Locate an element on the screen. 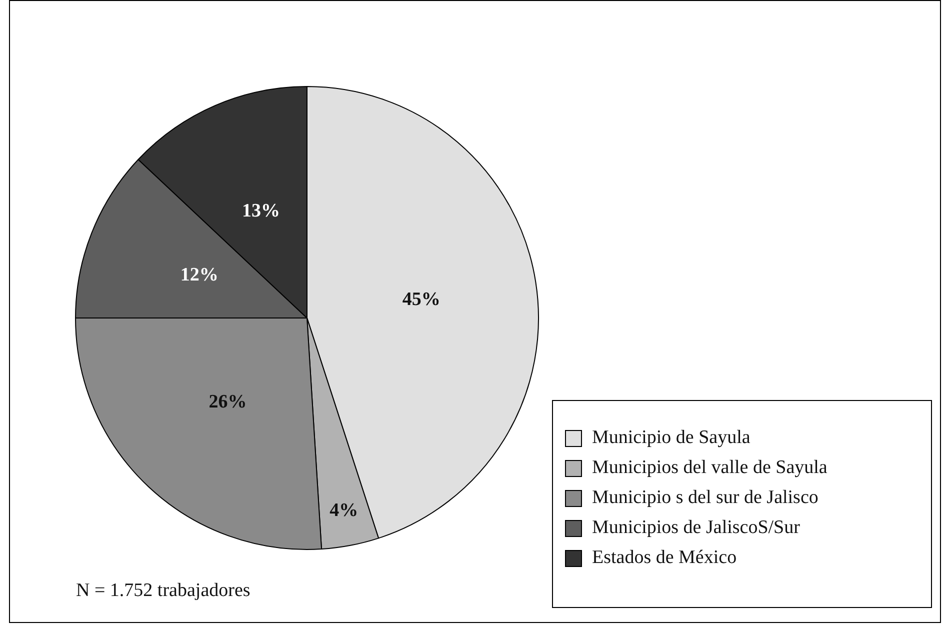 This screenshot has height=625, width=944. text: N = 1.752 trabajadores is located at coordinates (163, 591).